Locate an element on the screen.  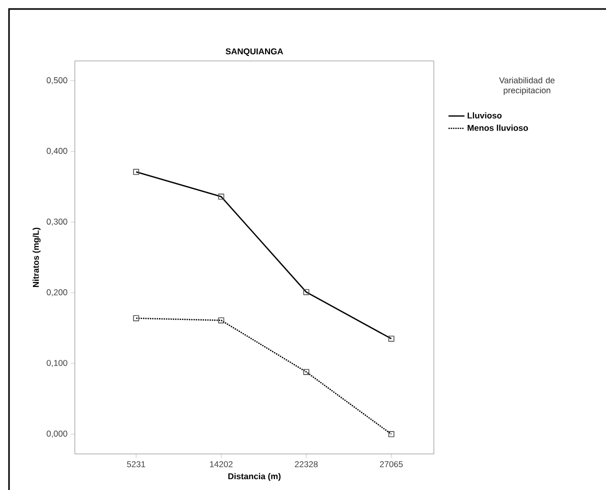
y-tick-label: 0,400 is located at coordinates (57, 151).